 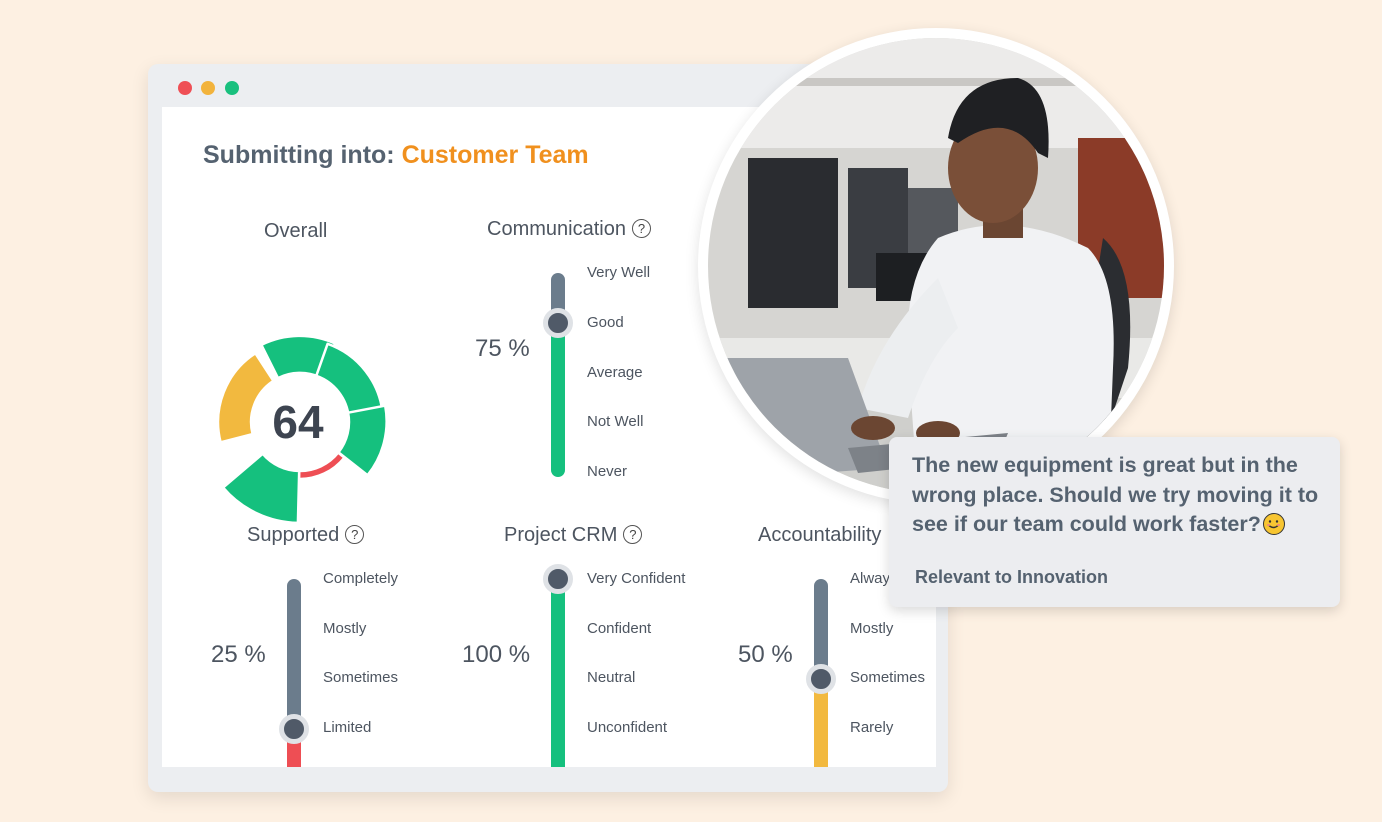 I want to click on option-label: Never, so click(x=607, y=471).